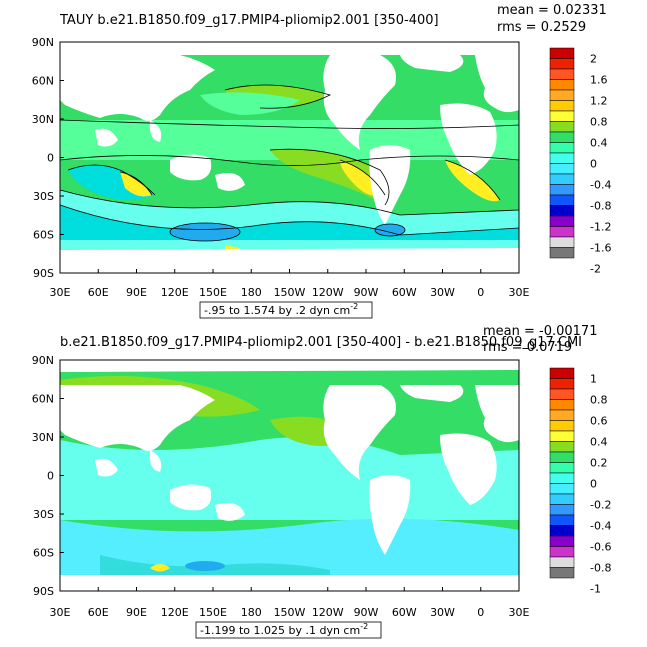  What do you see at coordinates (600, 227) in the screenshot?
I see `colorbar-label: -1.2` at bounding box center [600, 227].